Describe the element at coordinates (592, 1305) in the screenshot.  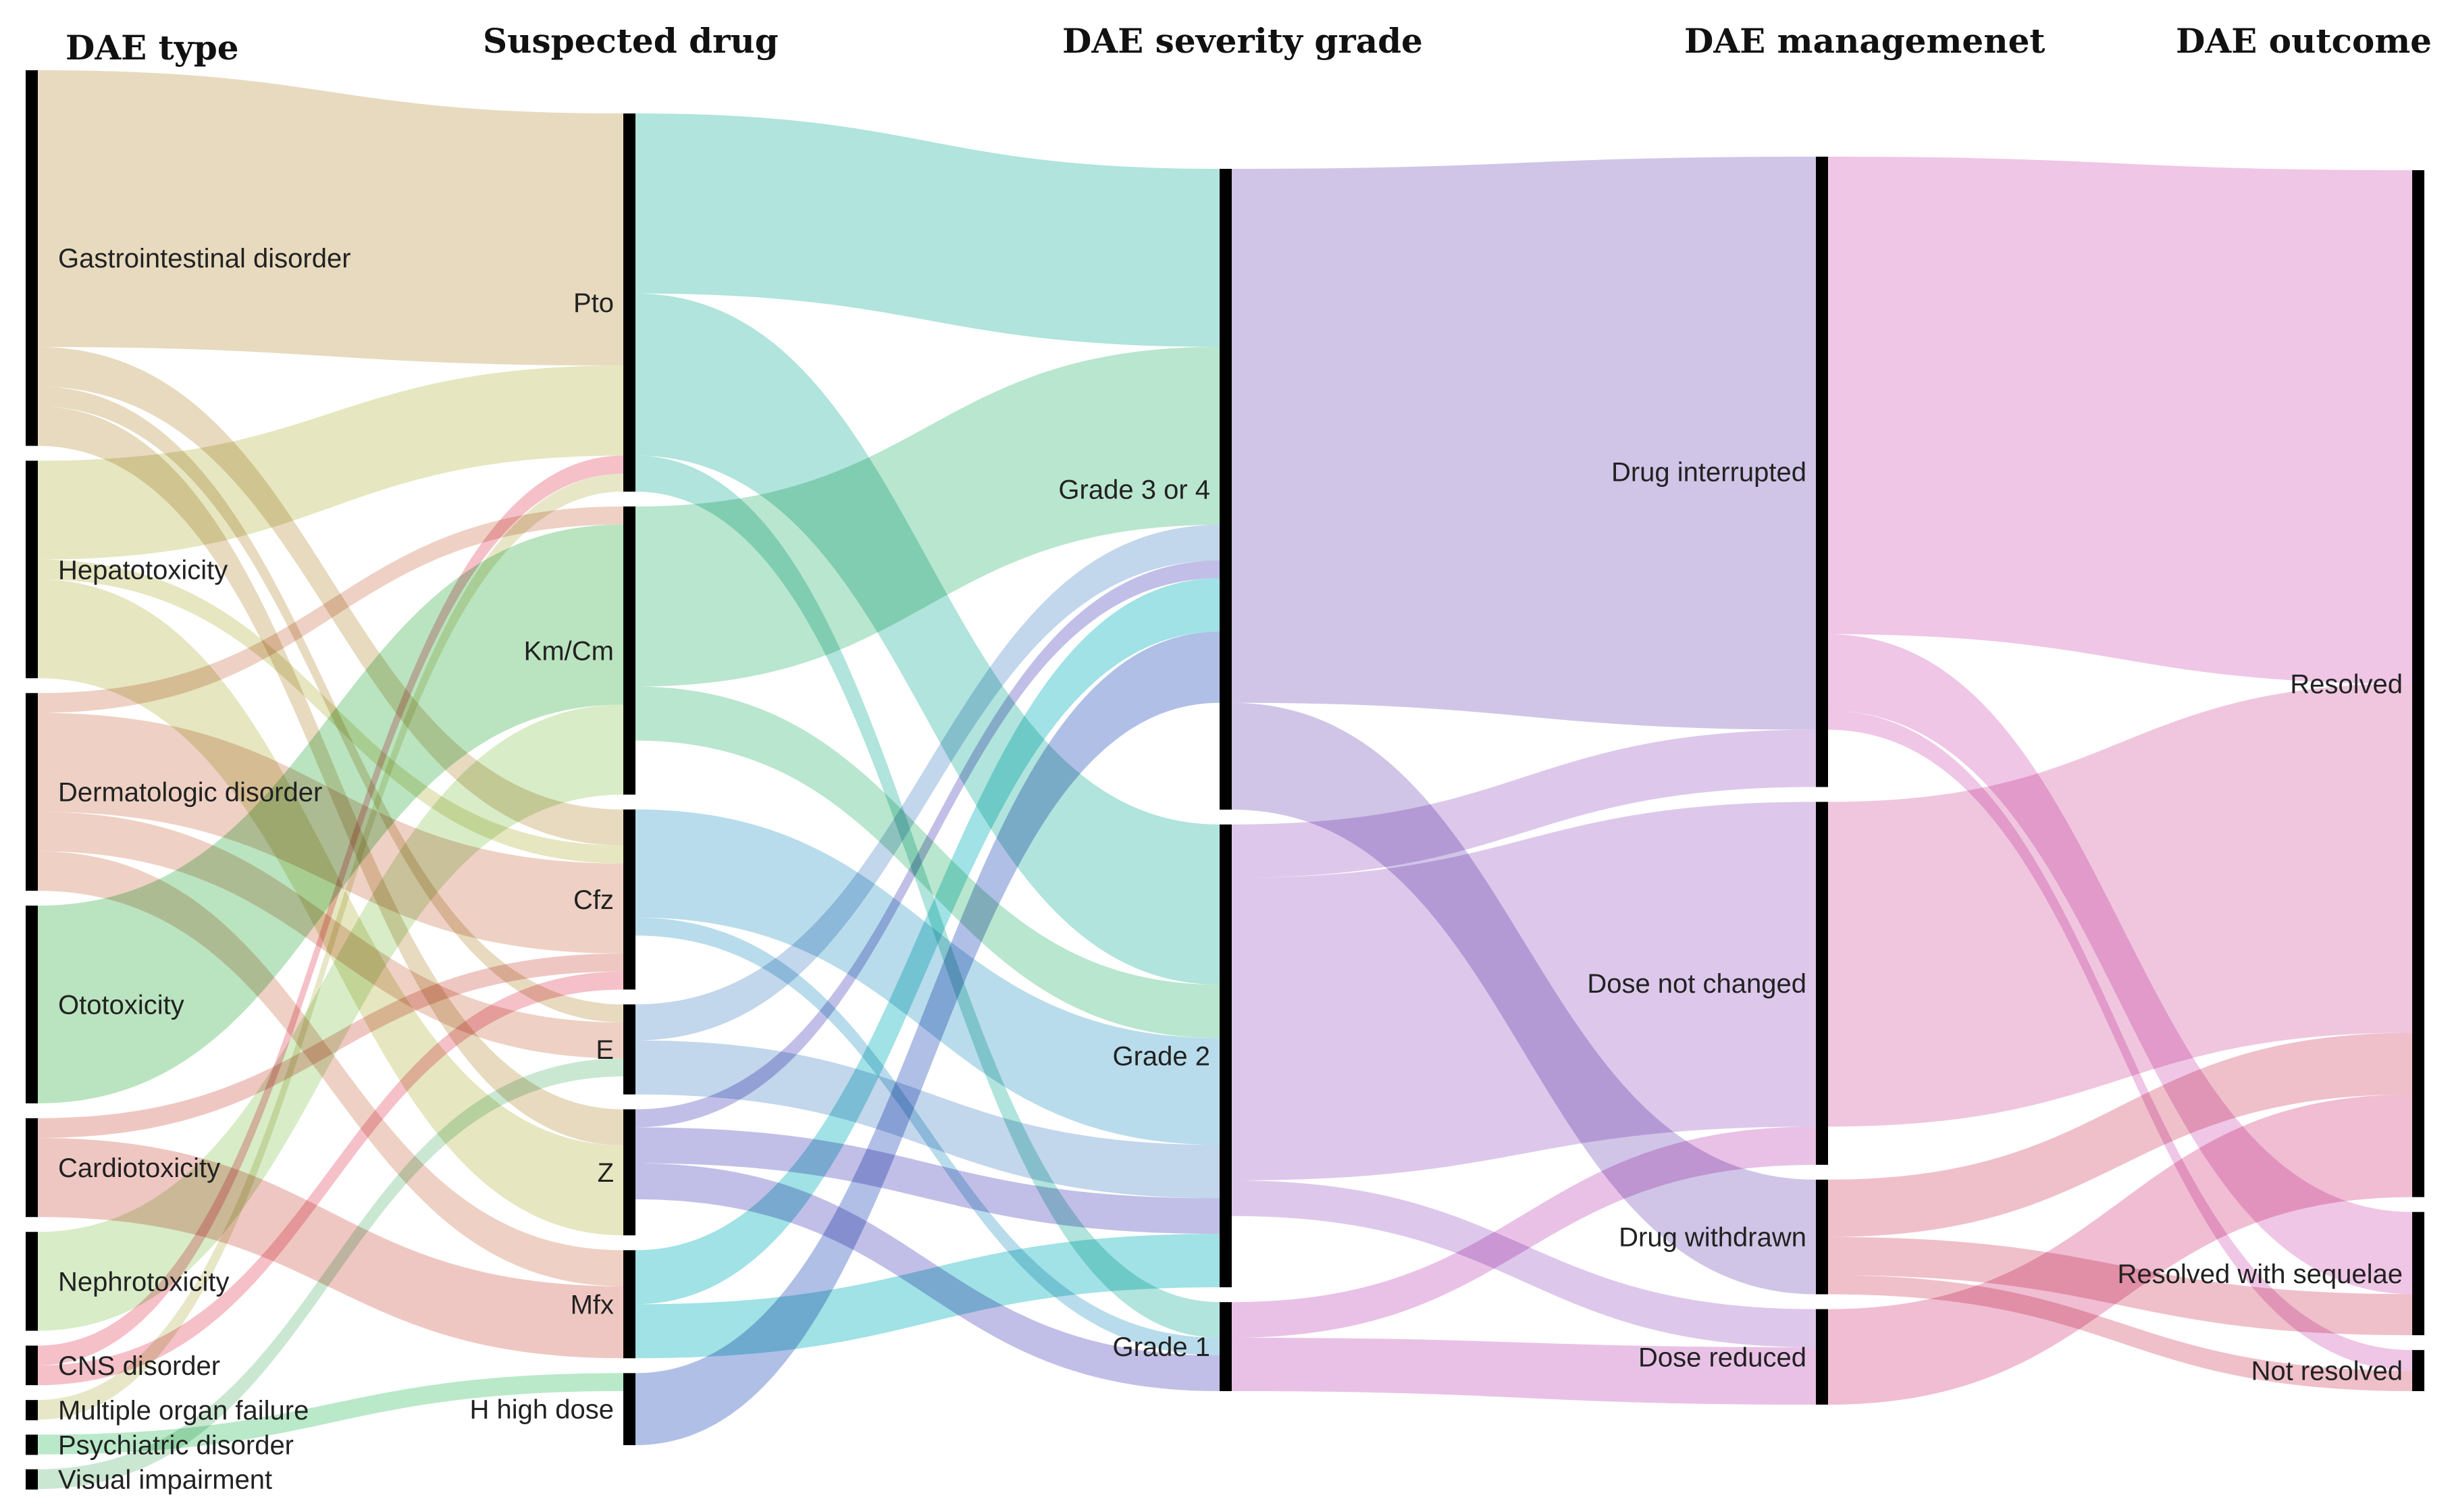
I see `node-label-mfx: Mfx` at that location.